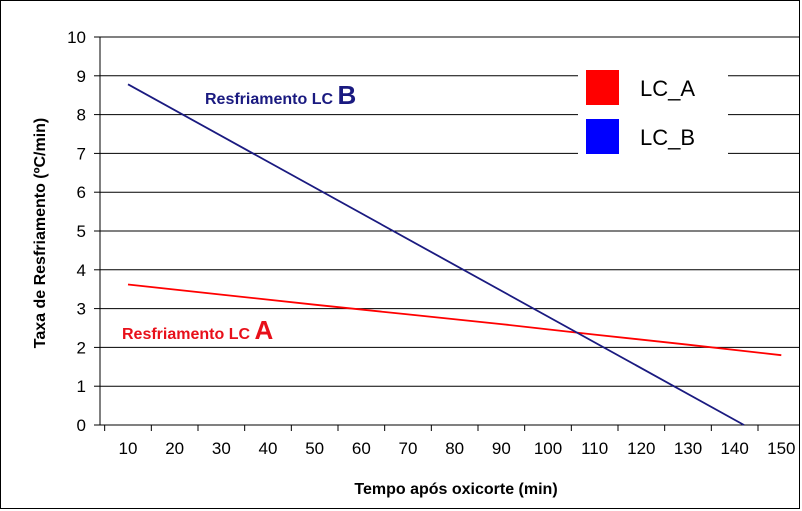 This screenshot has width=802, height=511. Describe the element at coordinates (76, 231) in the screenshot. I see `y-tick-labels: 0 1 2 3 4 5 6 7 8 9 10` at that location.